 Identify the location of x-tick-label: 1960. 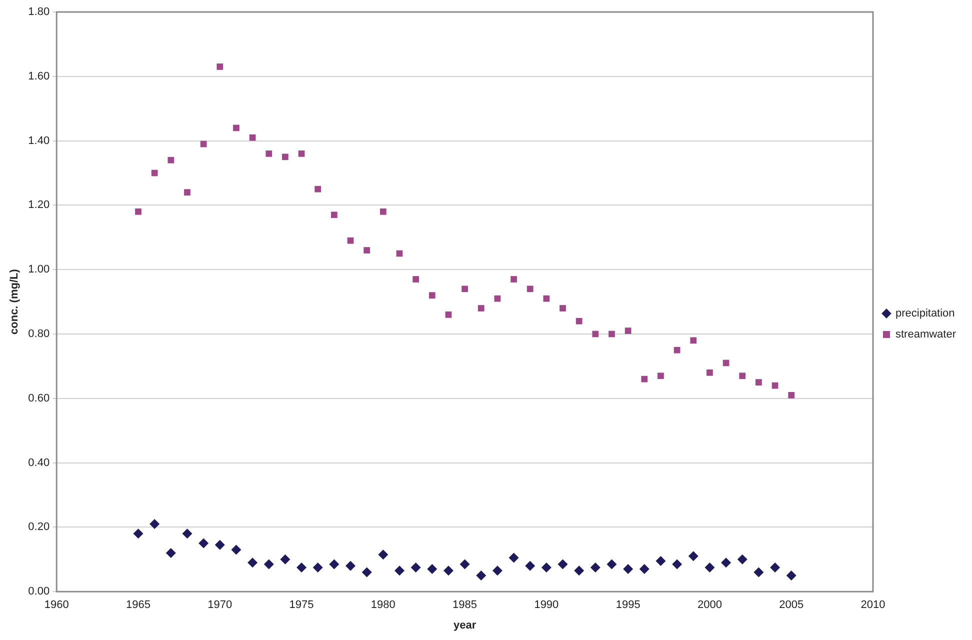
(56, 605).